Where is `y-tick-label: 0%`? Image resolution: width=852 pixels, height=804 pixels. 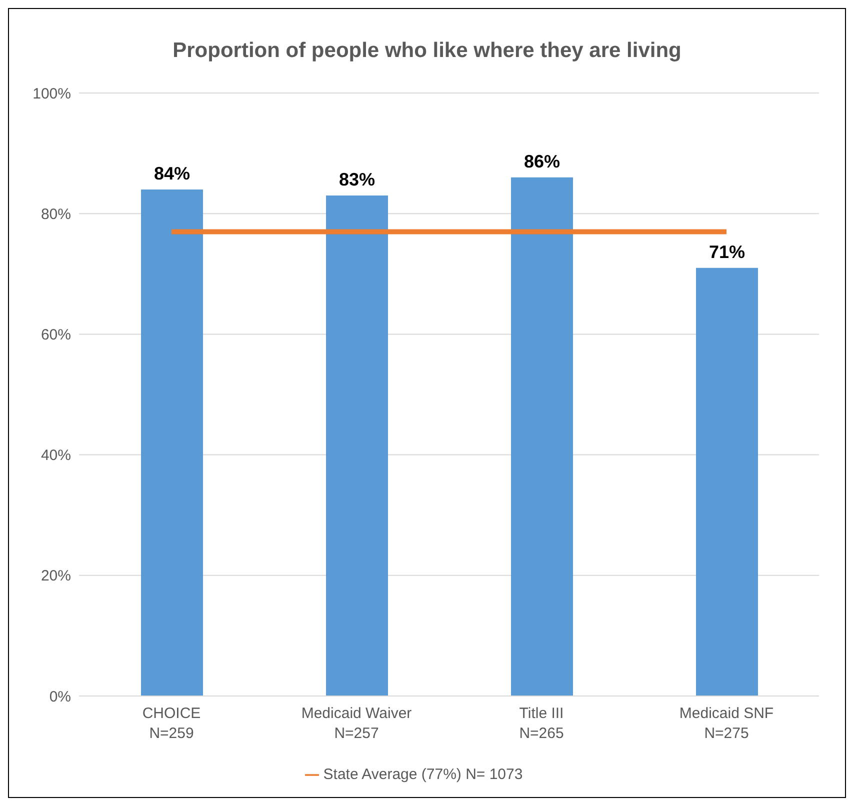 y-tick-label: 0% is located at coordinates (60, 697).